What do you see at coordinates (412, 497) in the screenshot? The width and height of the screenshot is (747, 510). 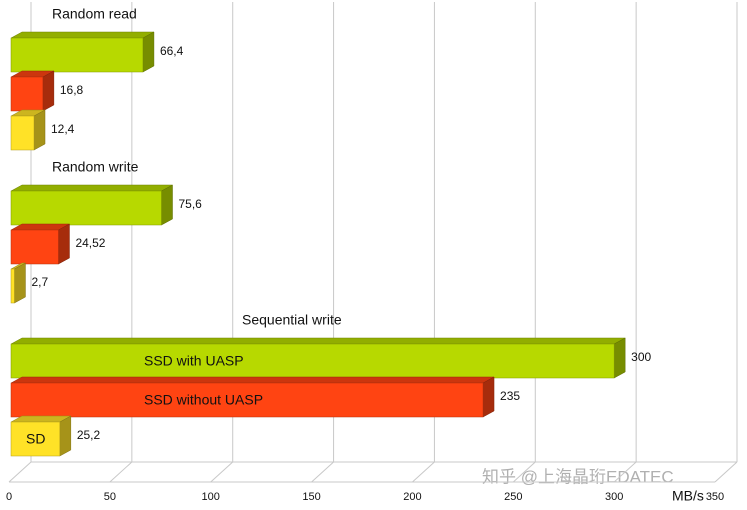 I see `x-tick-label: 200` at bounding box center [412, 497].